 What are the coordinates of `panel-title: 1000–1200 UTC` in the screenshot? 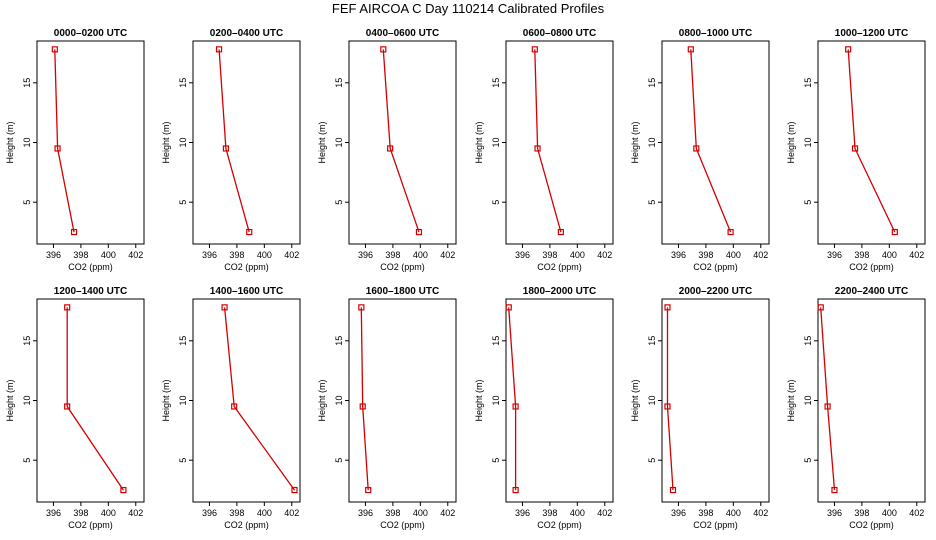 It's located at (871, 33).